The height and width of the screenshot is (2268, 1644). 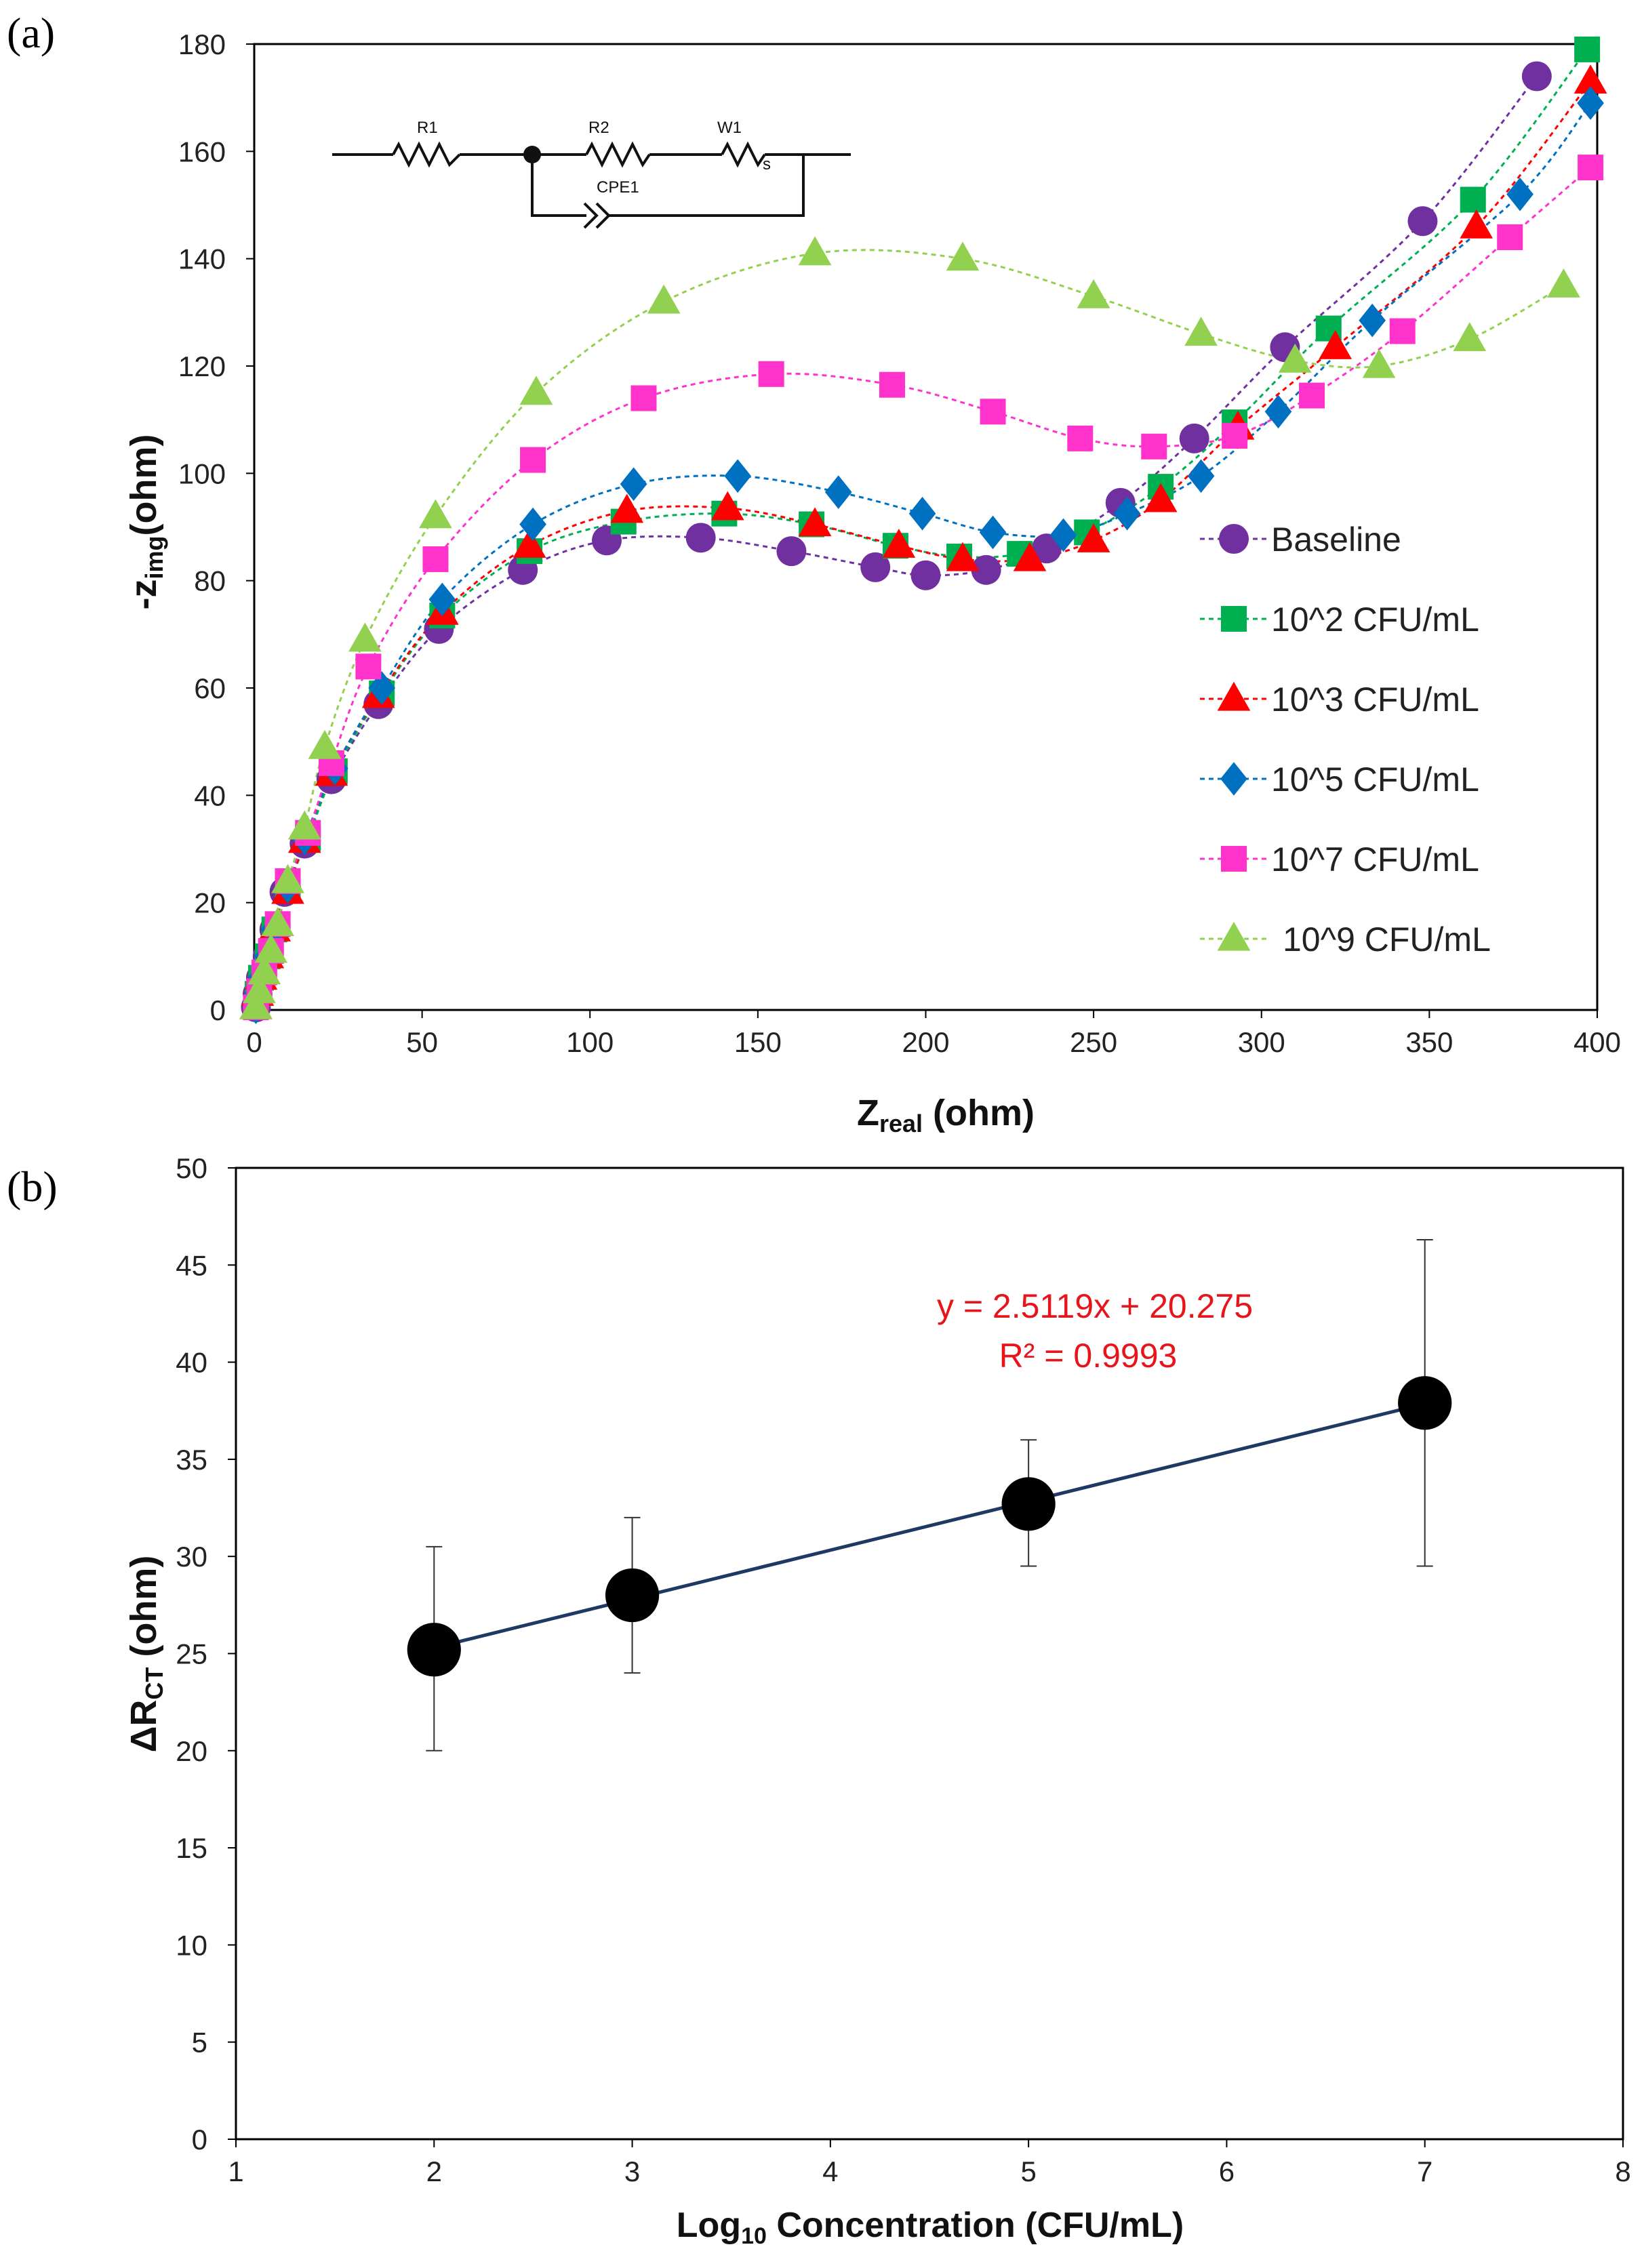 What do you see at coordinates (143, 485) in the screenshot?
I see `plot-a-y-label-tail: (ohm)` at bounding box center [143, 485].